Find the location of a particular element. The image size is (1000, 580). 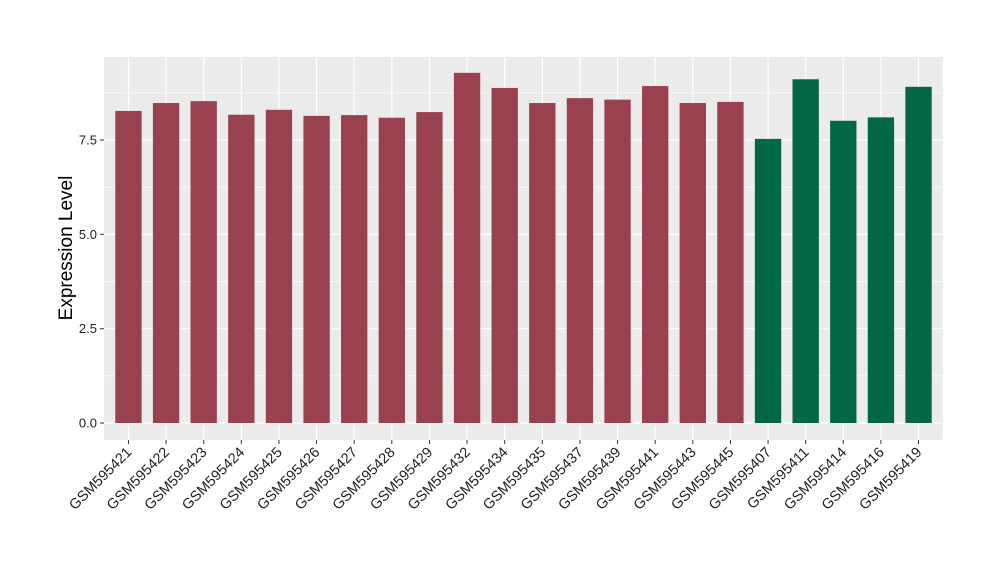

bar-gsm595421 is located at coordinates (128, 267).